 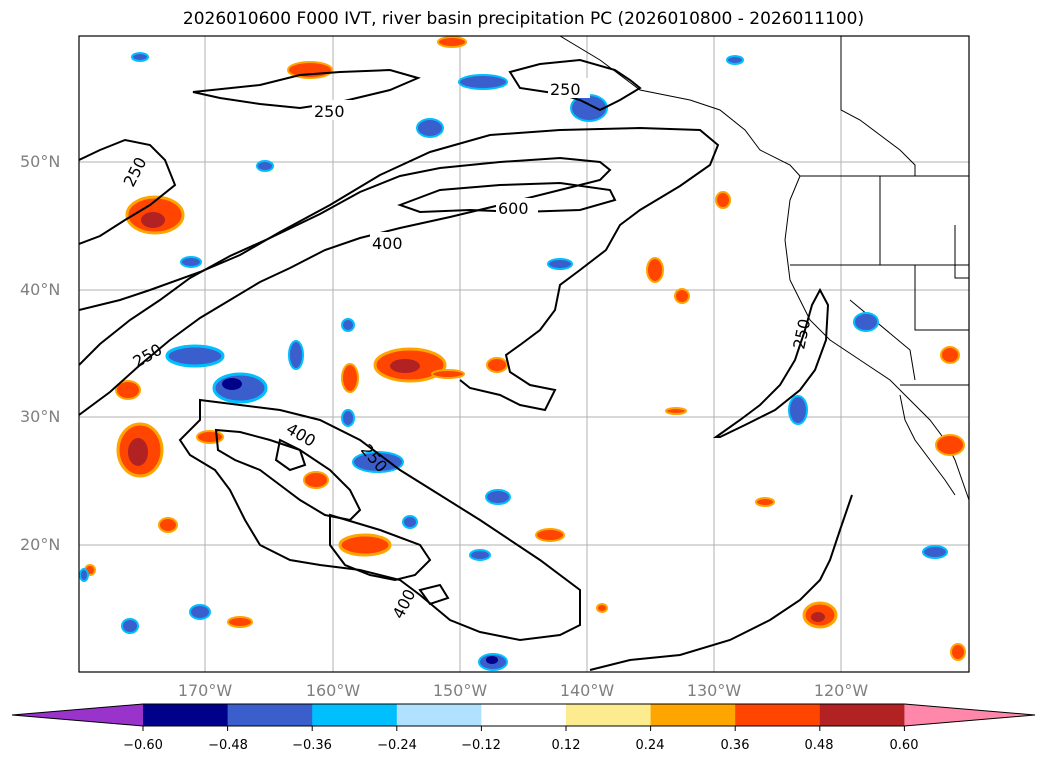 I want to click on lat-label: 50°N, so click(x=40, y=161).